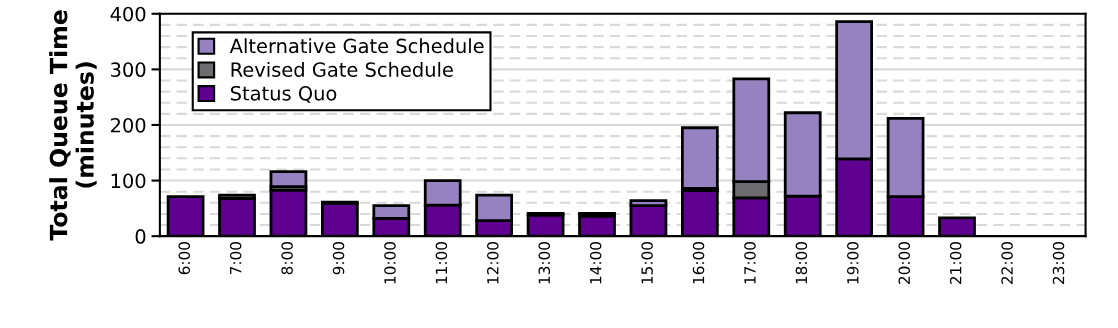 This screenshot has height=328, width=1118. What do you see at coordinates (128, 125) in the screenshot?
I see `y-tick-label: 200` at bounding box center [128, 125].